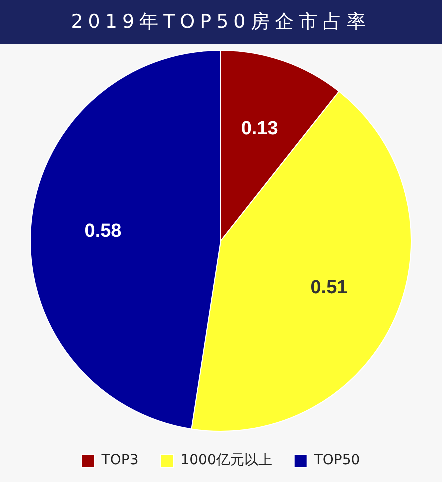 This screenshot has height=482, width=442. I want to click on chart-title: 2019年TOP50房企市占率, so click(221, 22).